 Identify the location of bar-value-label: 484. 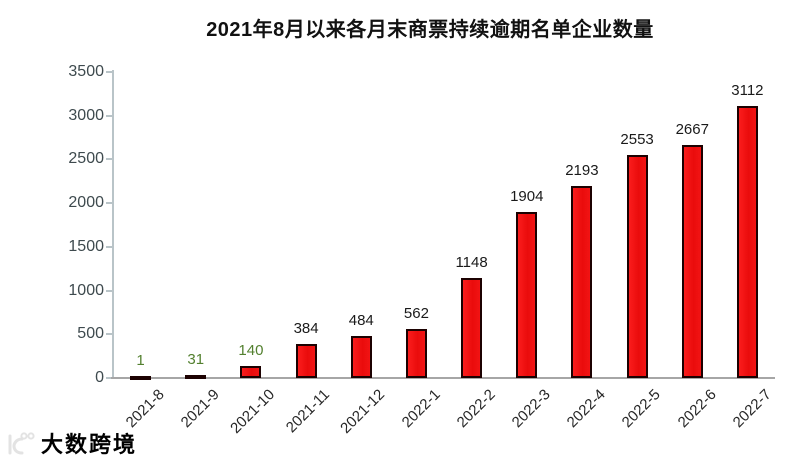
(361, 320).